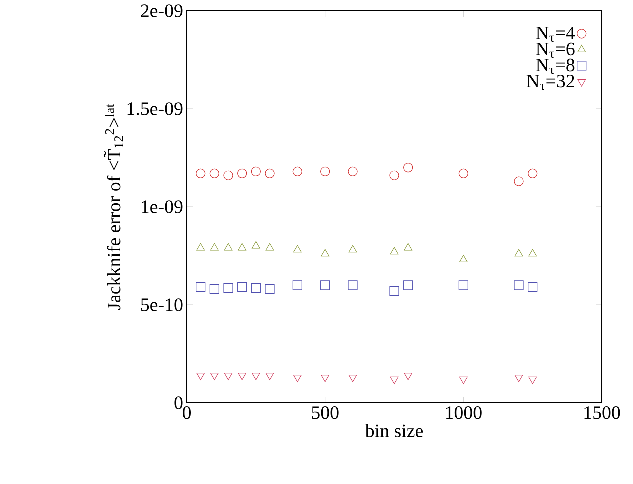  Describe the element at coordinates (114, 207) in the screenshot. I see `y-axis-title: Jackknife error of <T̃$_{12}$$^{2}$>$^{lat}$` at that location.